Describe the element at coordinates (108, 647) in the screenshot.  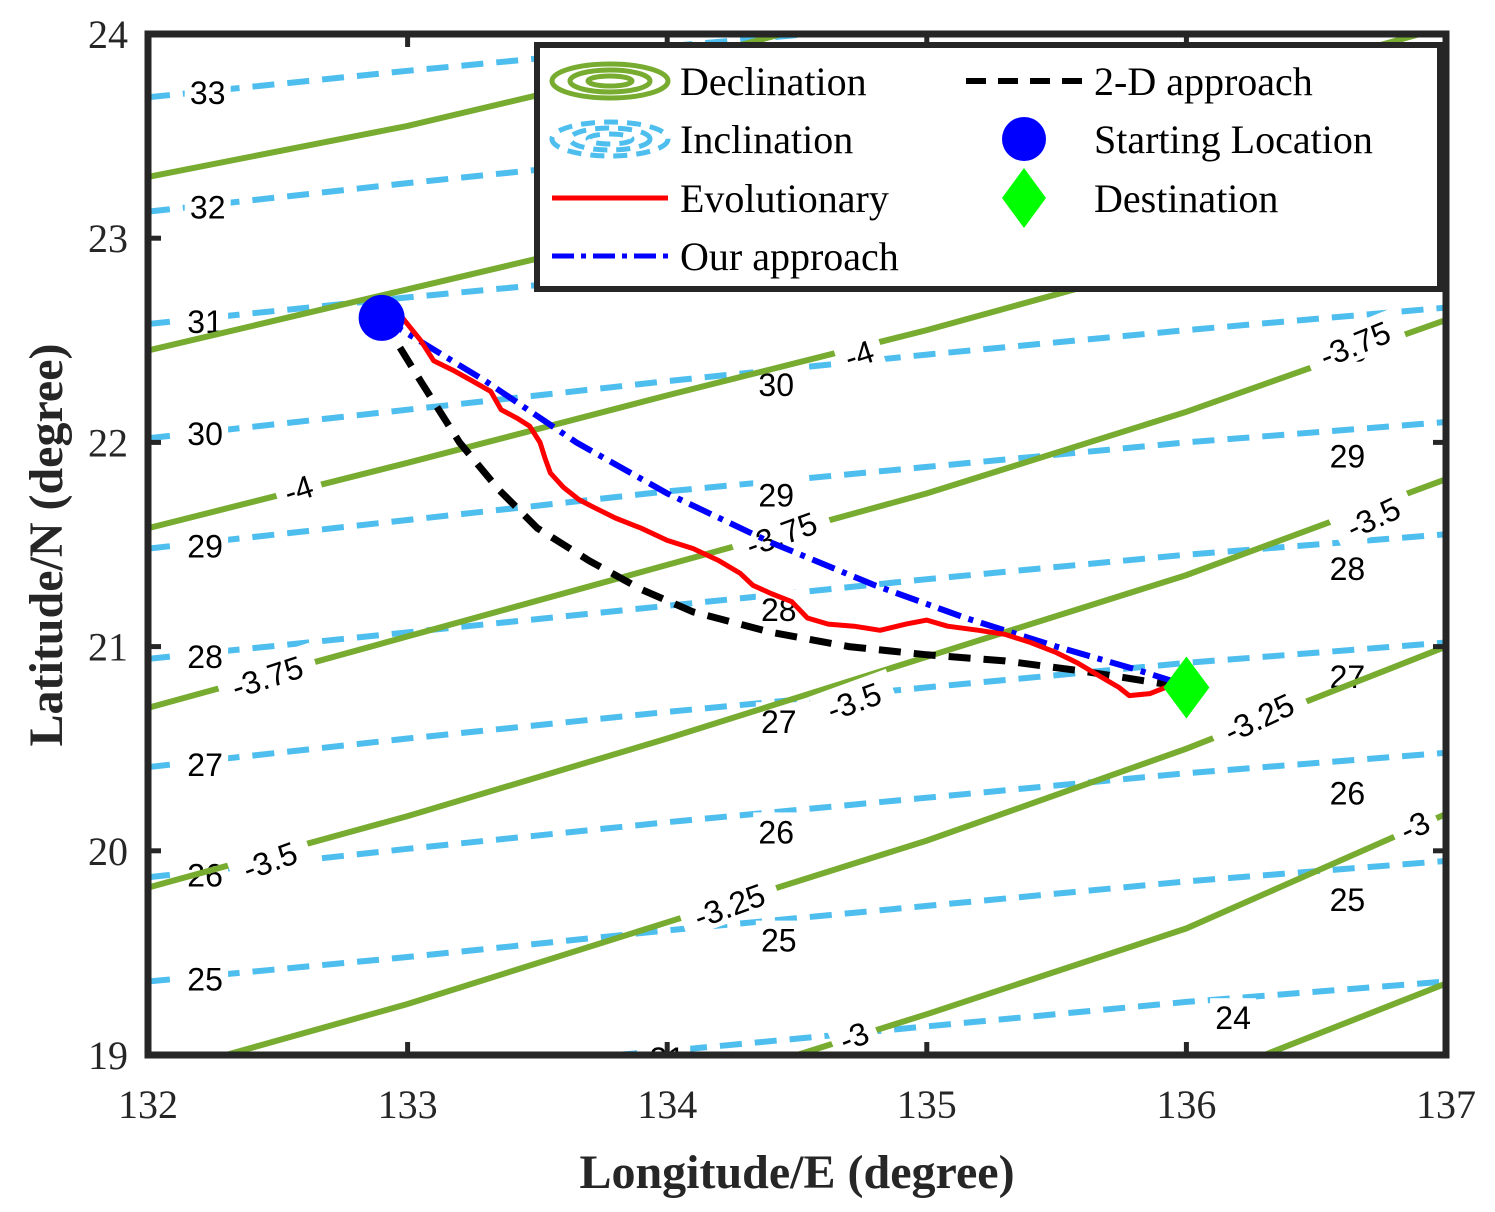
I see `y-tick-label: 21` at that location.